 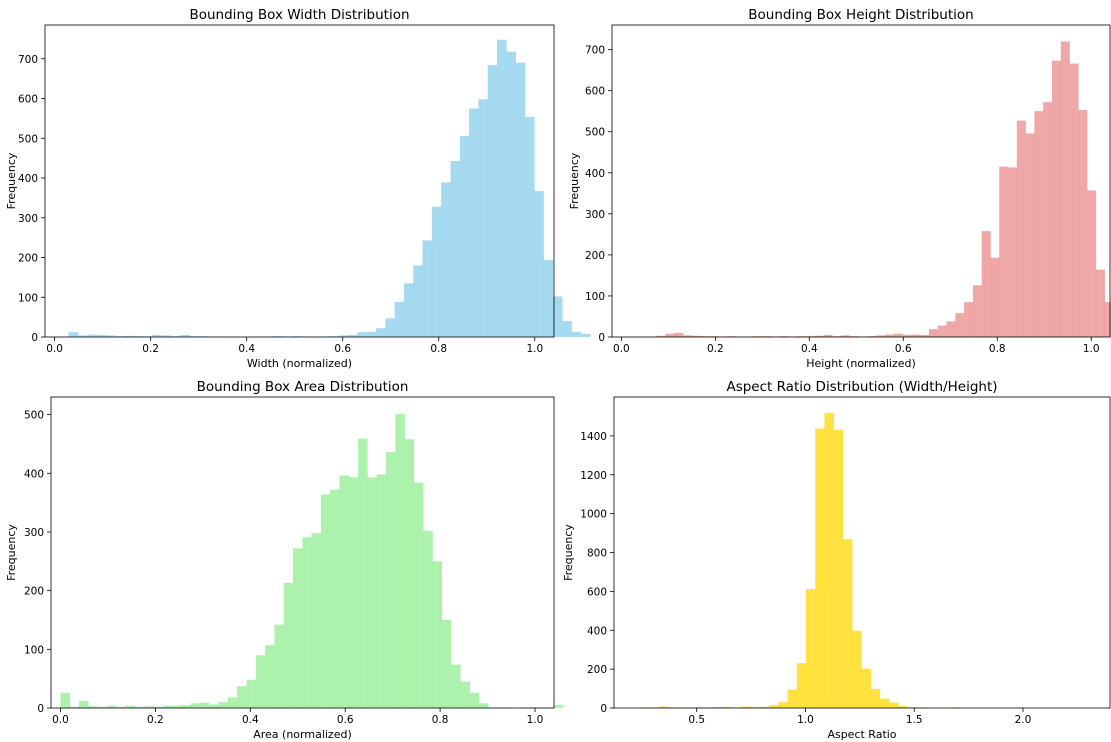 What do you see at coordinates (595, 297) in the screenshot?
I see `y-tick-label: 100` at bounding box center [595, 297].